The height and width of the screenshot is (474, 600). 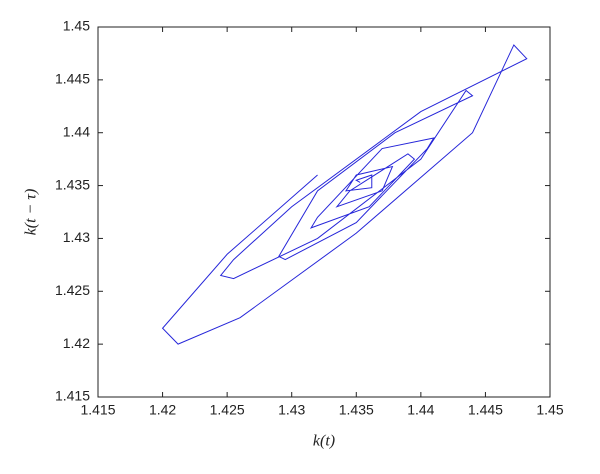 I want to click on y-tick-label: 1.43, so click(x=76, y=237).